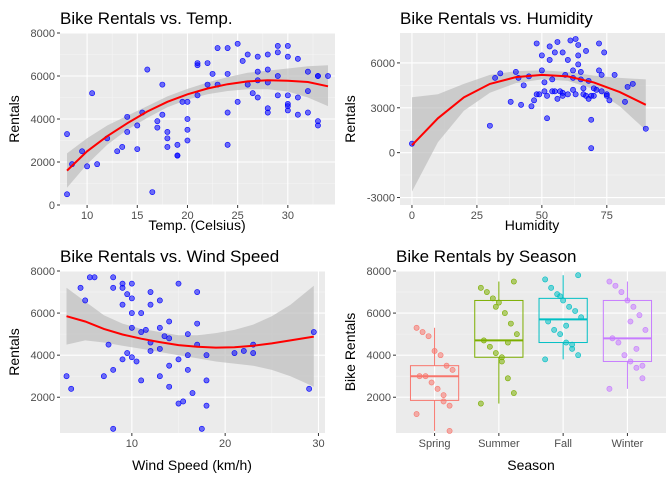  Describe the element at coordinates (532, 225) in the screenshot. I see `x-axis-label-humidity: Humidity` at that location.